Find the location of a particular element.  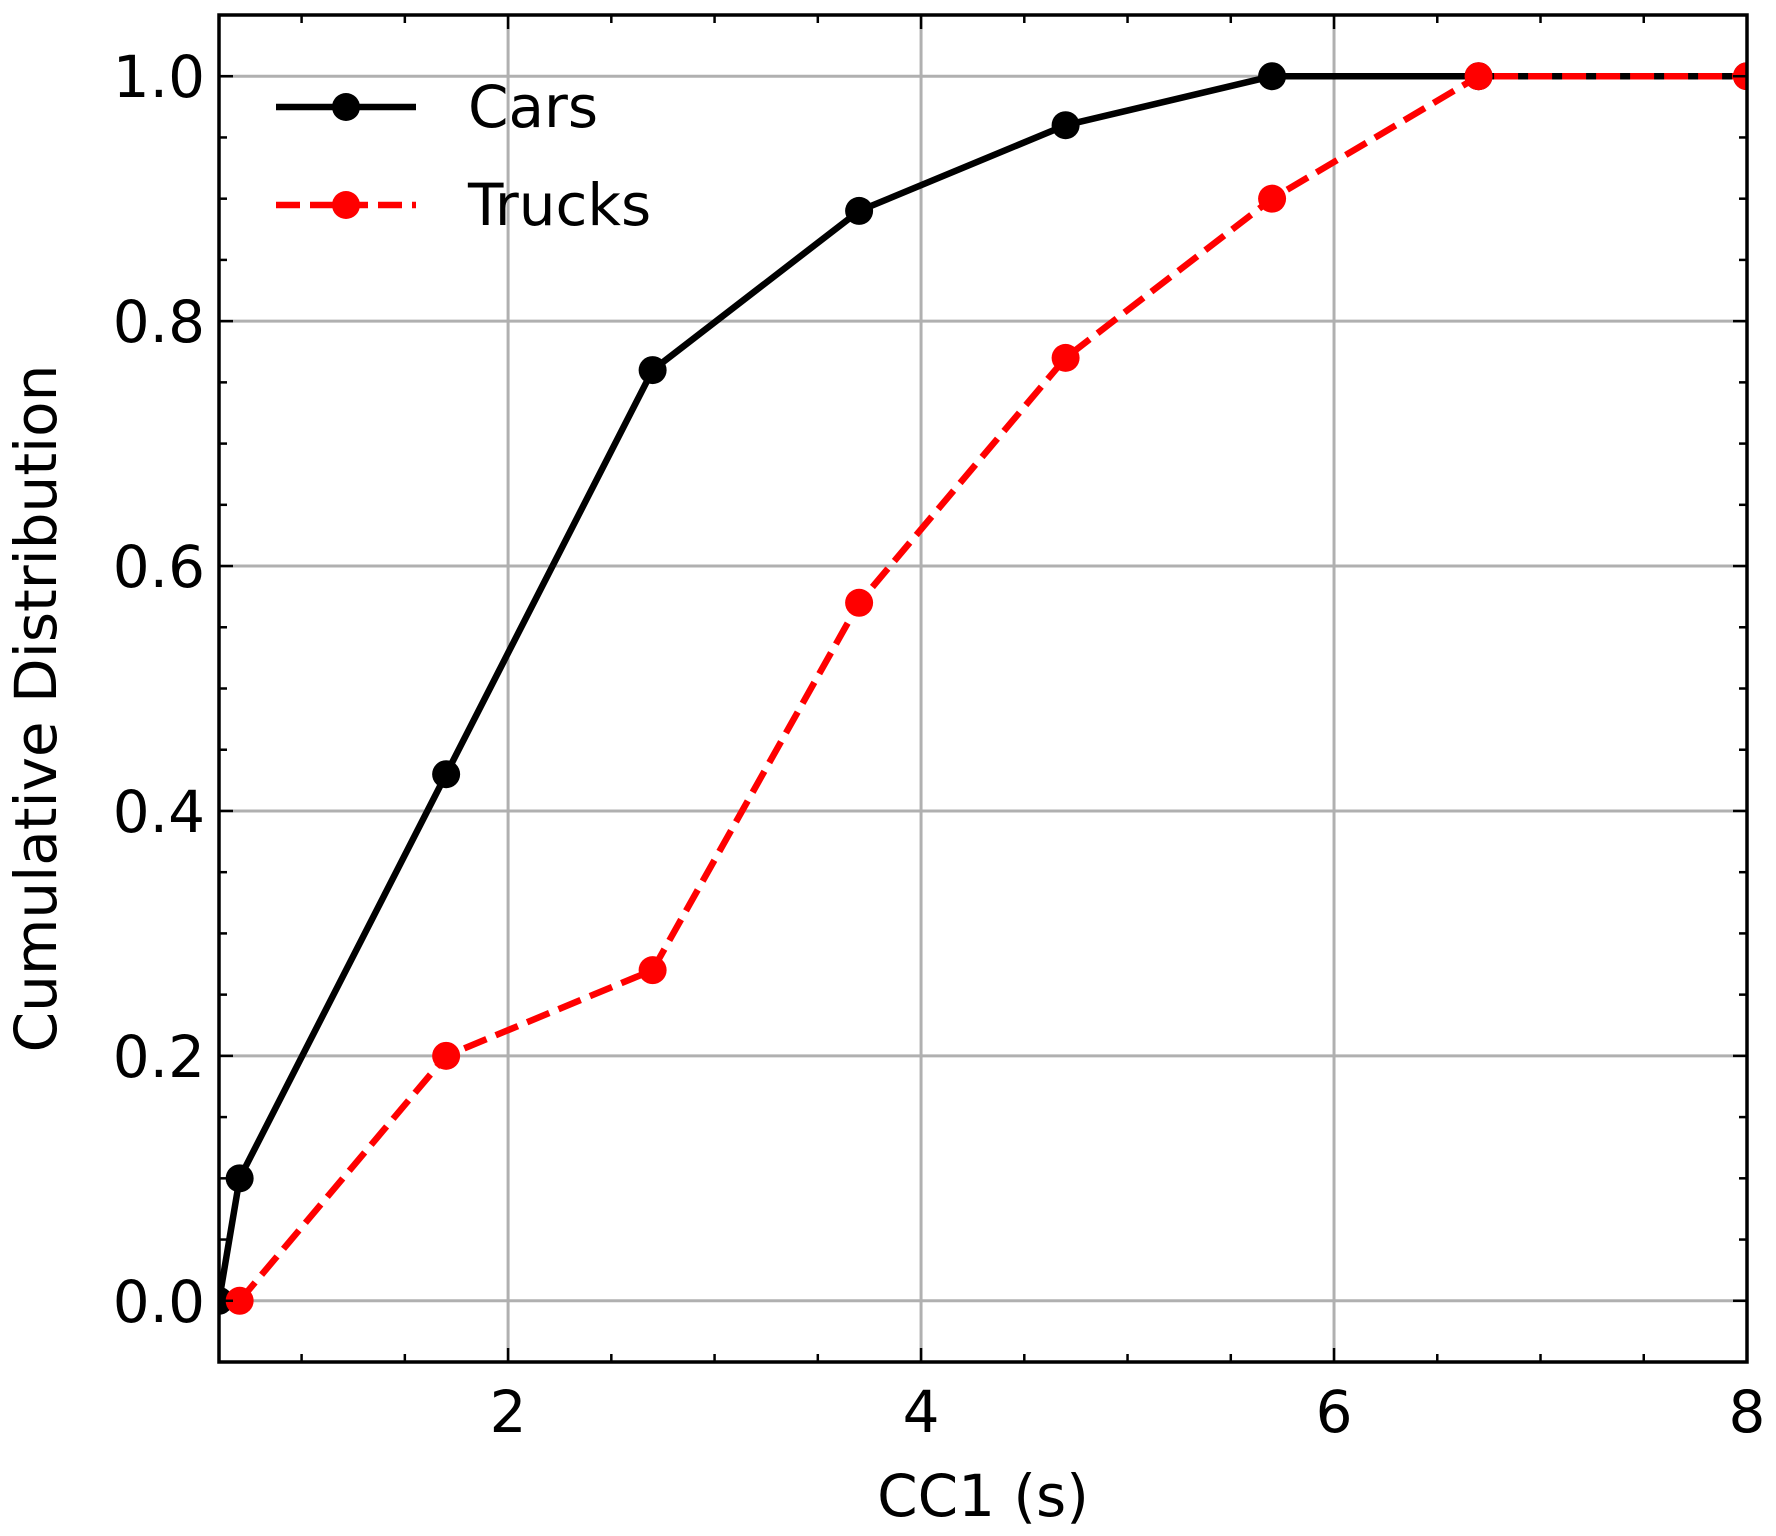

legend-cars-label: Cars is located at coordinates (533, 107).